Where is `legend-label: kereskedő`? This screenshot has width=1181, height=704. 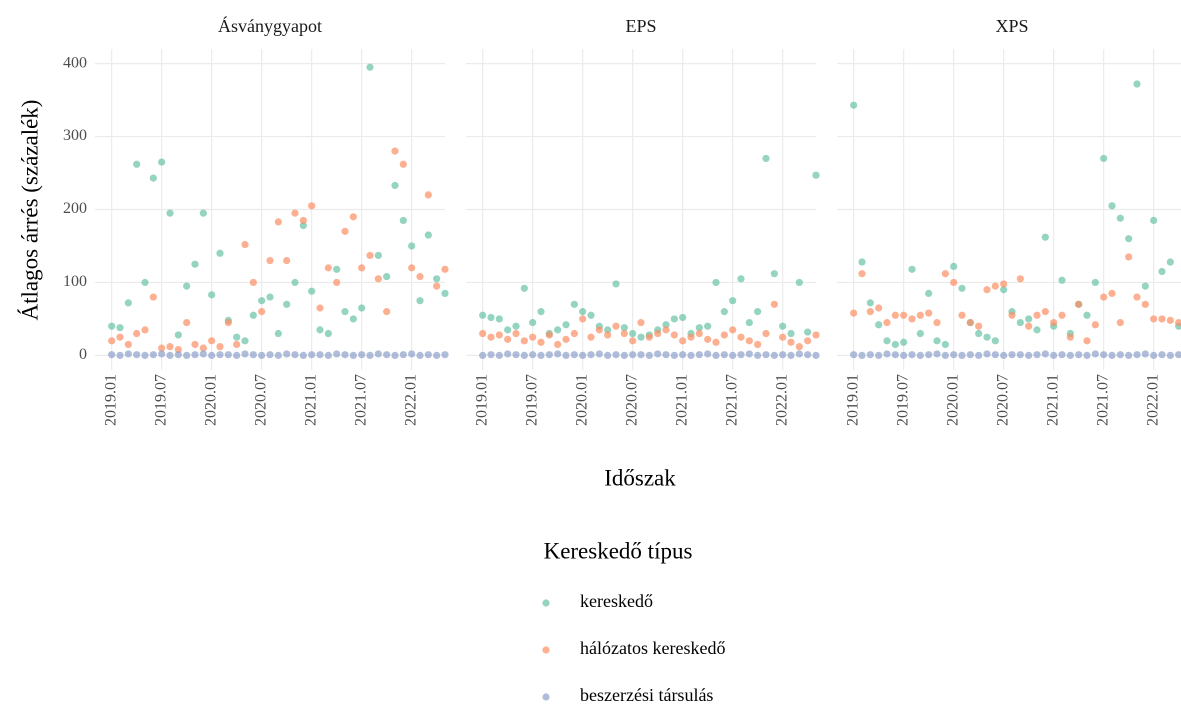
legend-label: kereskedő is located at coordinates (616, 601).